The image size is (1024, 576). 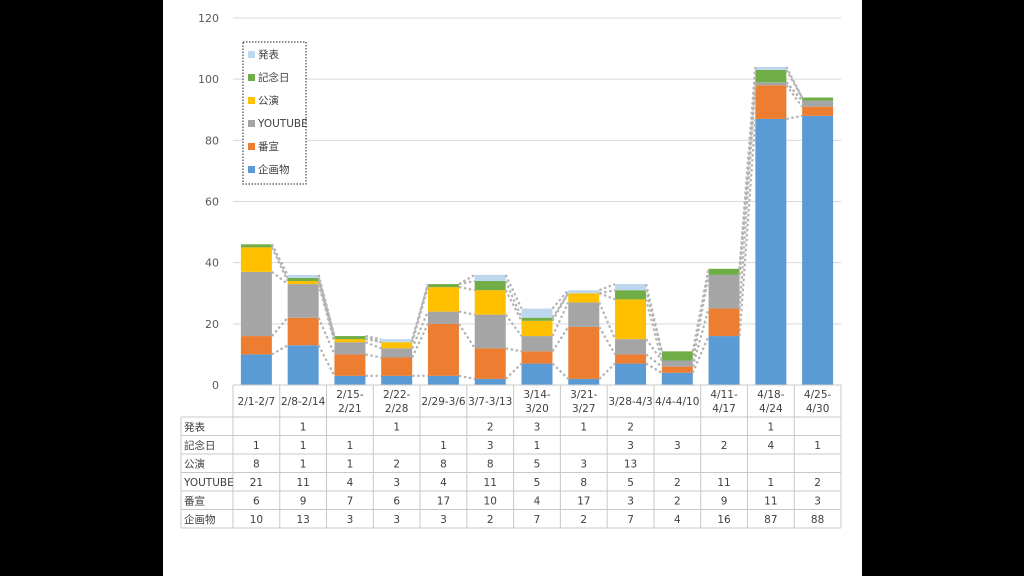 What do you see at coordinates (724, 520) in the screenshot?
I see `table-cell: 16` at bounding box center [724, 520].